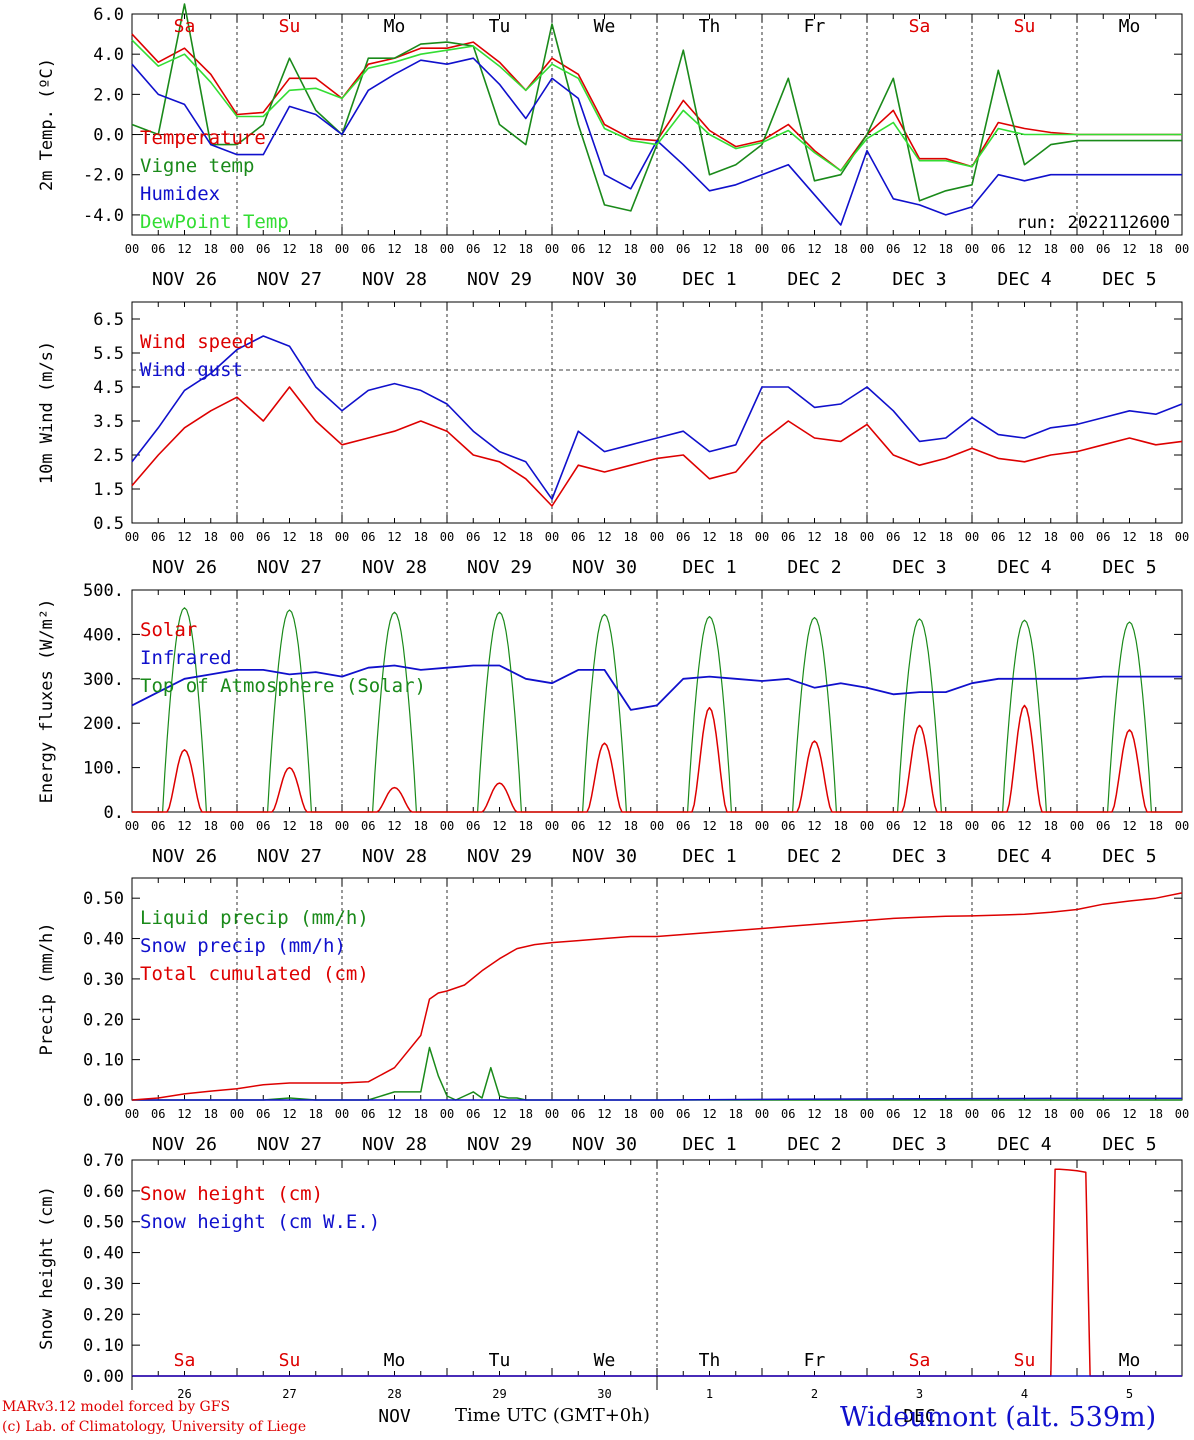 The height and width of the screenshot is (1440, 1194). What do you see at coordinates (108, 422) in the screenshot?
I see `y-tick-label: 3.5` at bounding box center [108, 422].